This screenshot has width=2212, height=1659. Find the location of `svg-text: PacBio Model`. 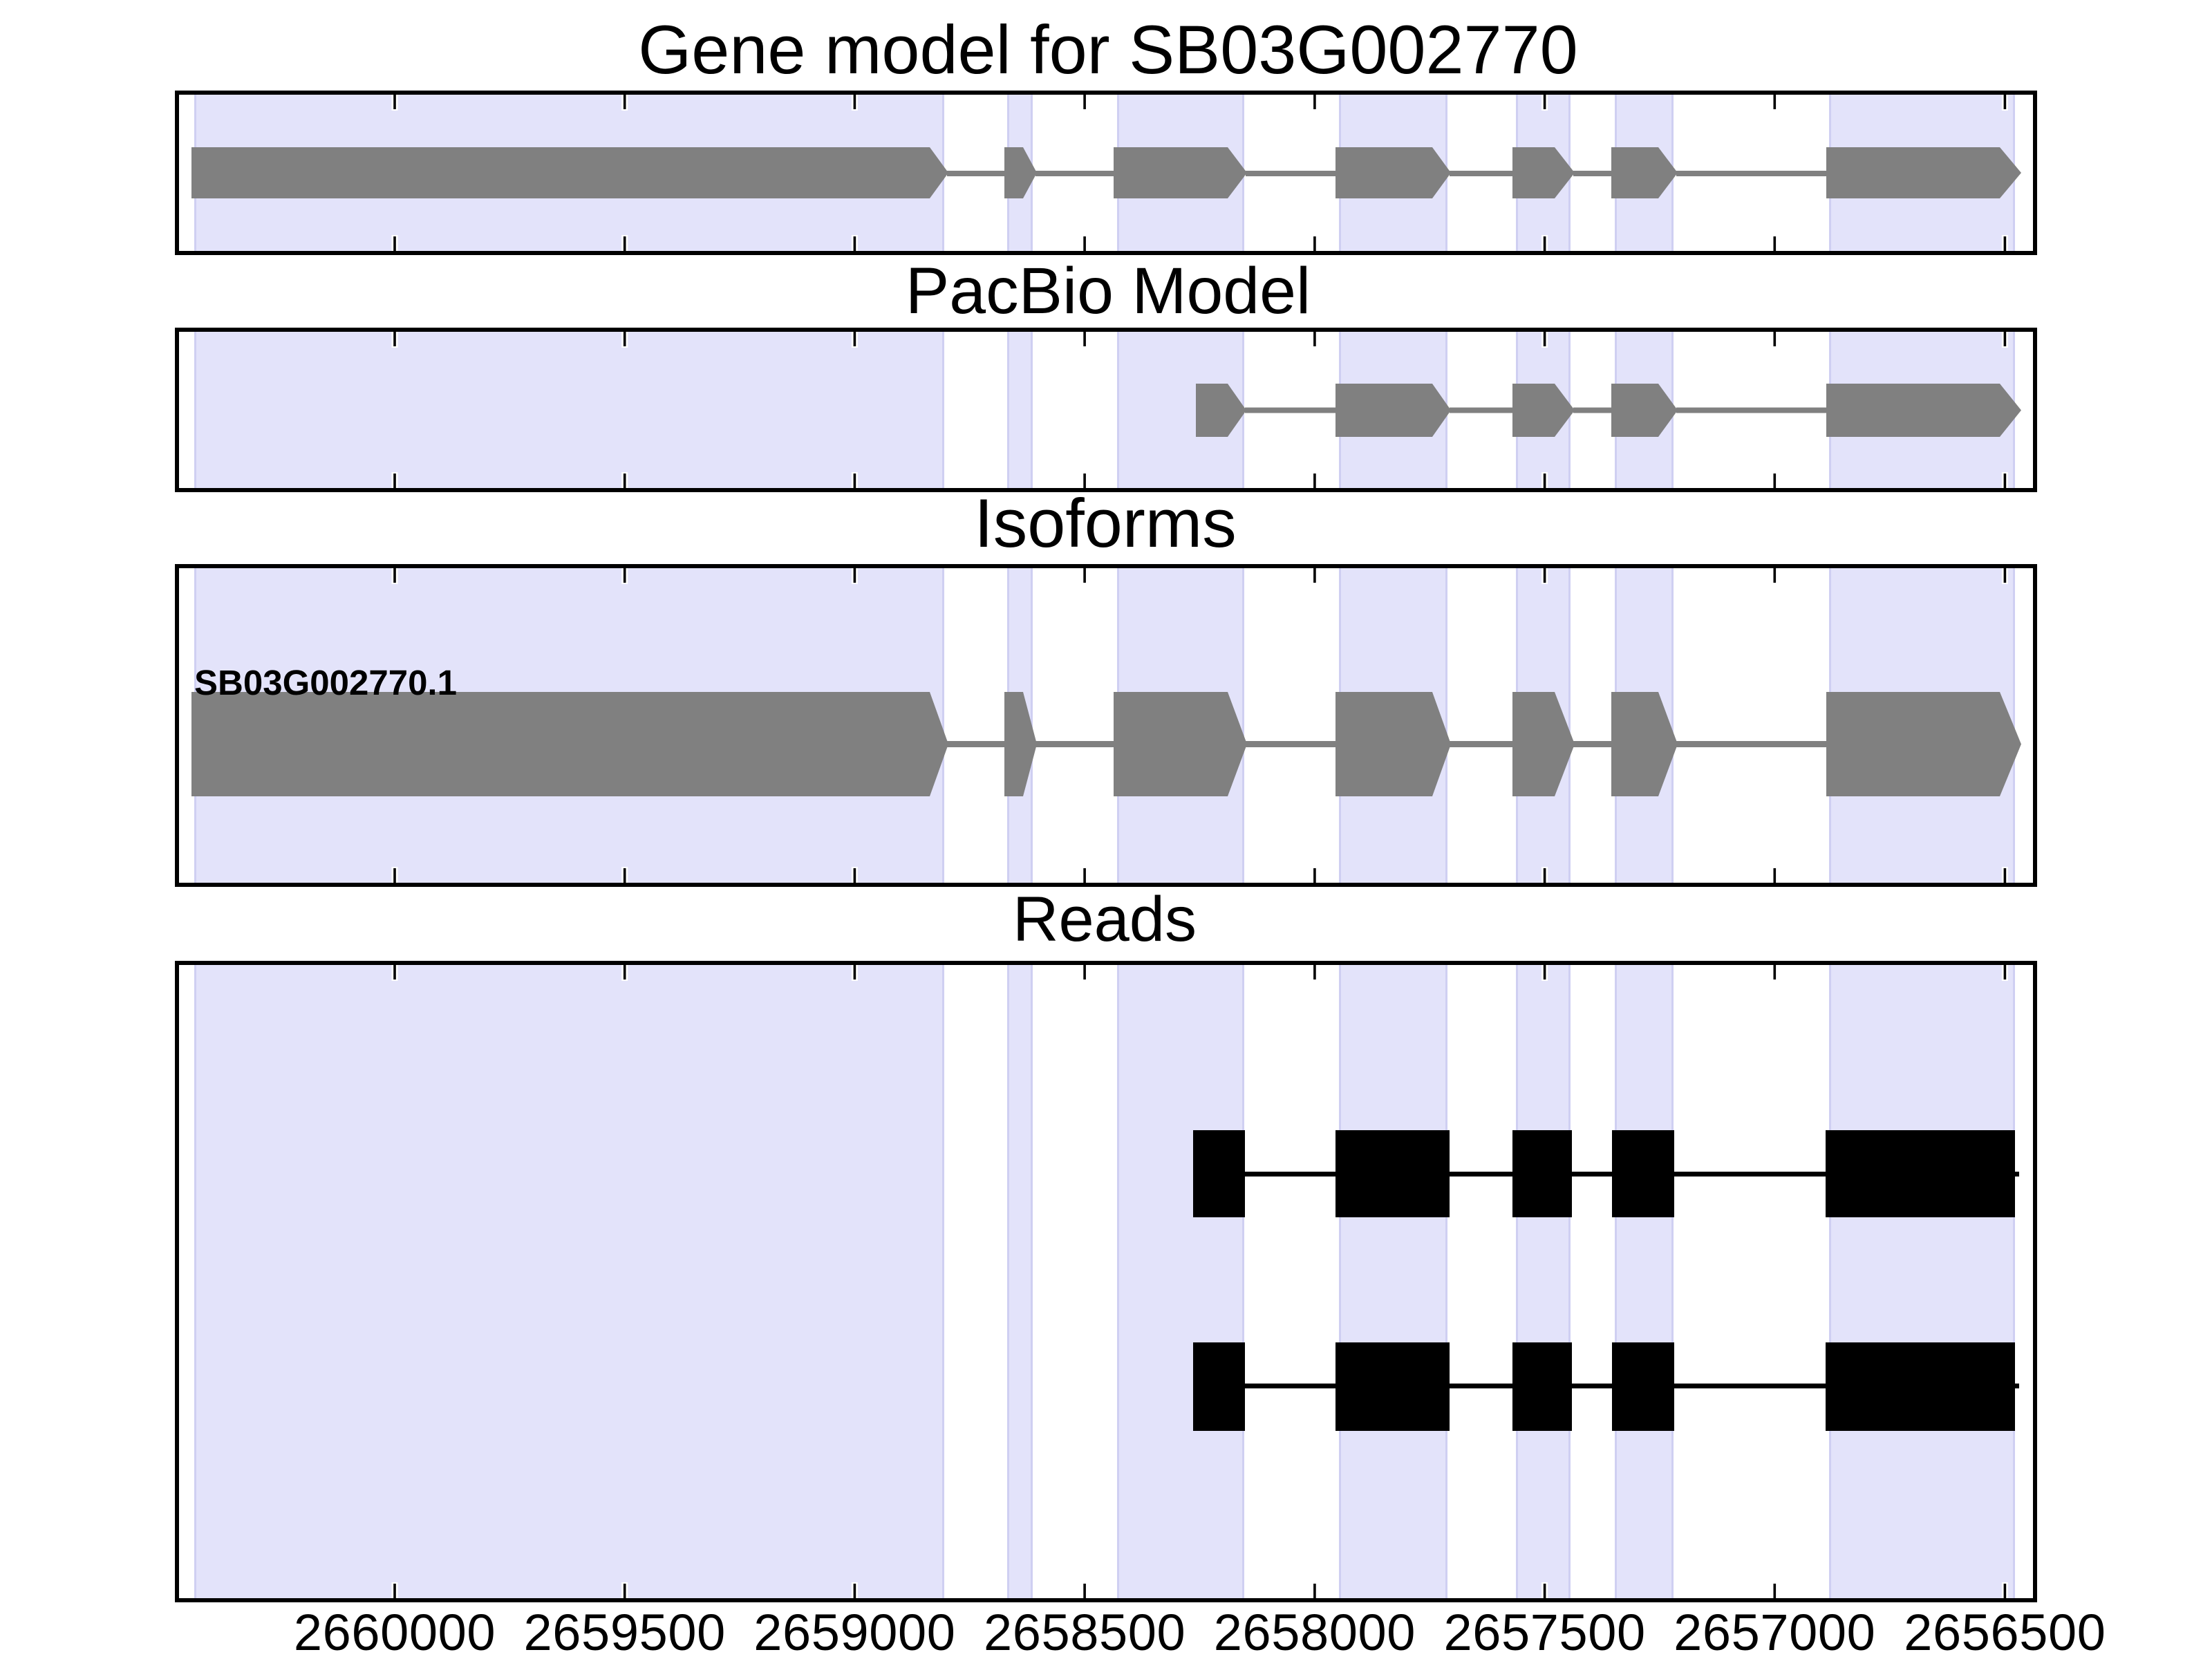

svg-text: PacBio Model is located at coordinates (1108, 291).